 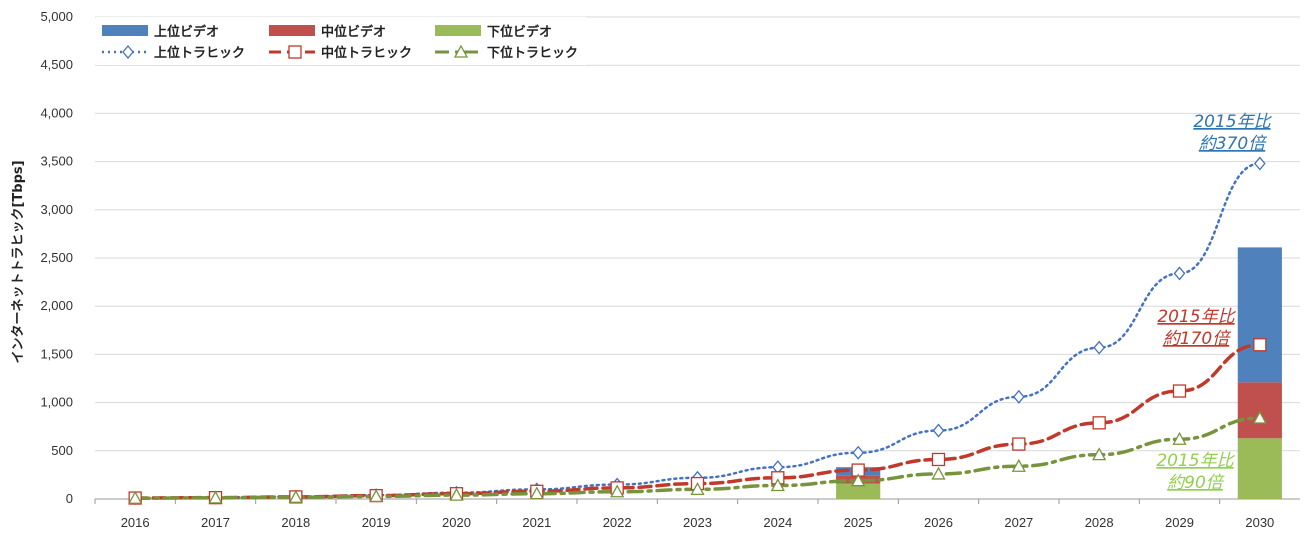 I want to click on legend-label: 中位トラヒック, so click(x=366, y=53).